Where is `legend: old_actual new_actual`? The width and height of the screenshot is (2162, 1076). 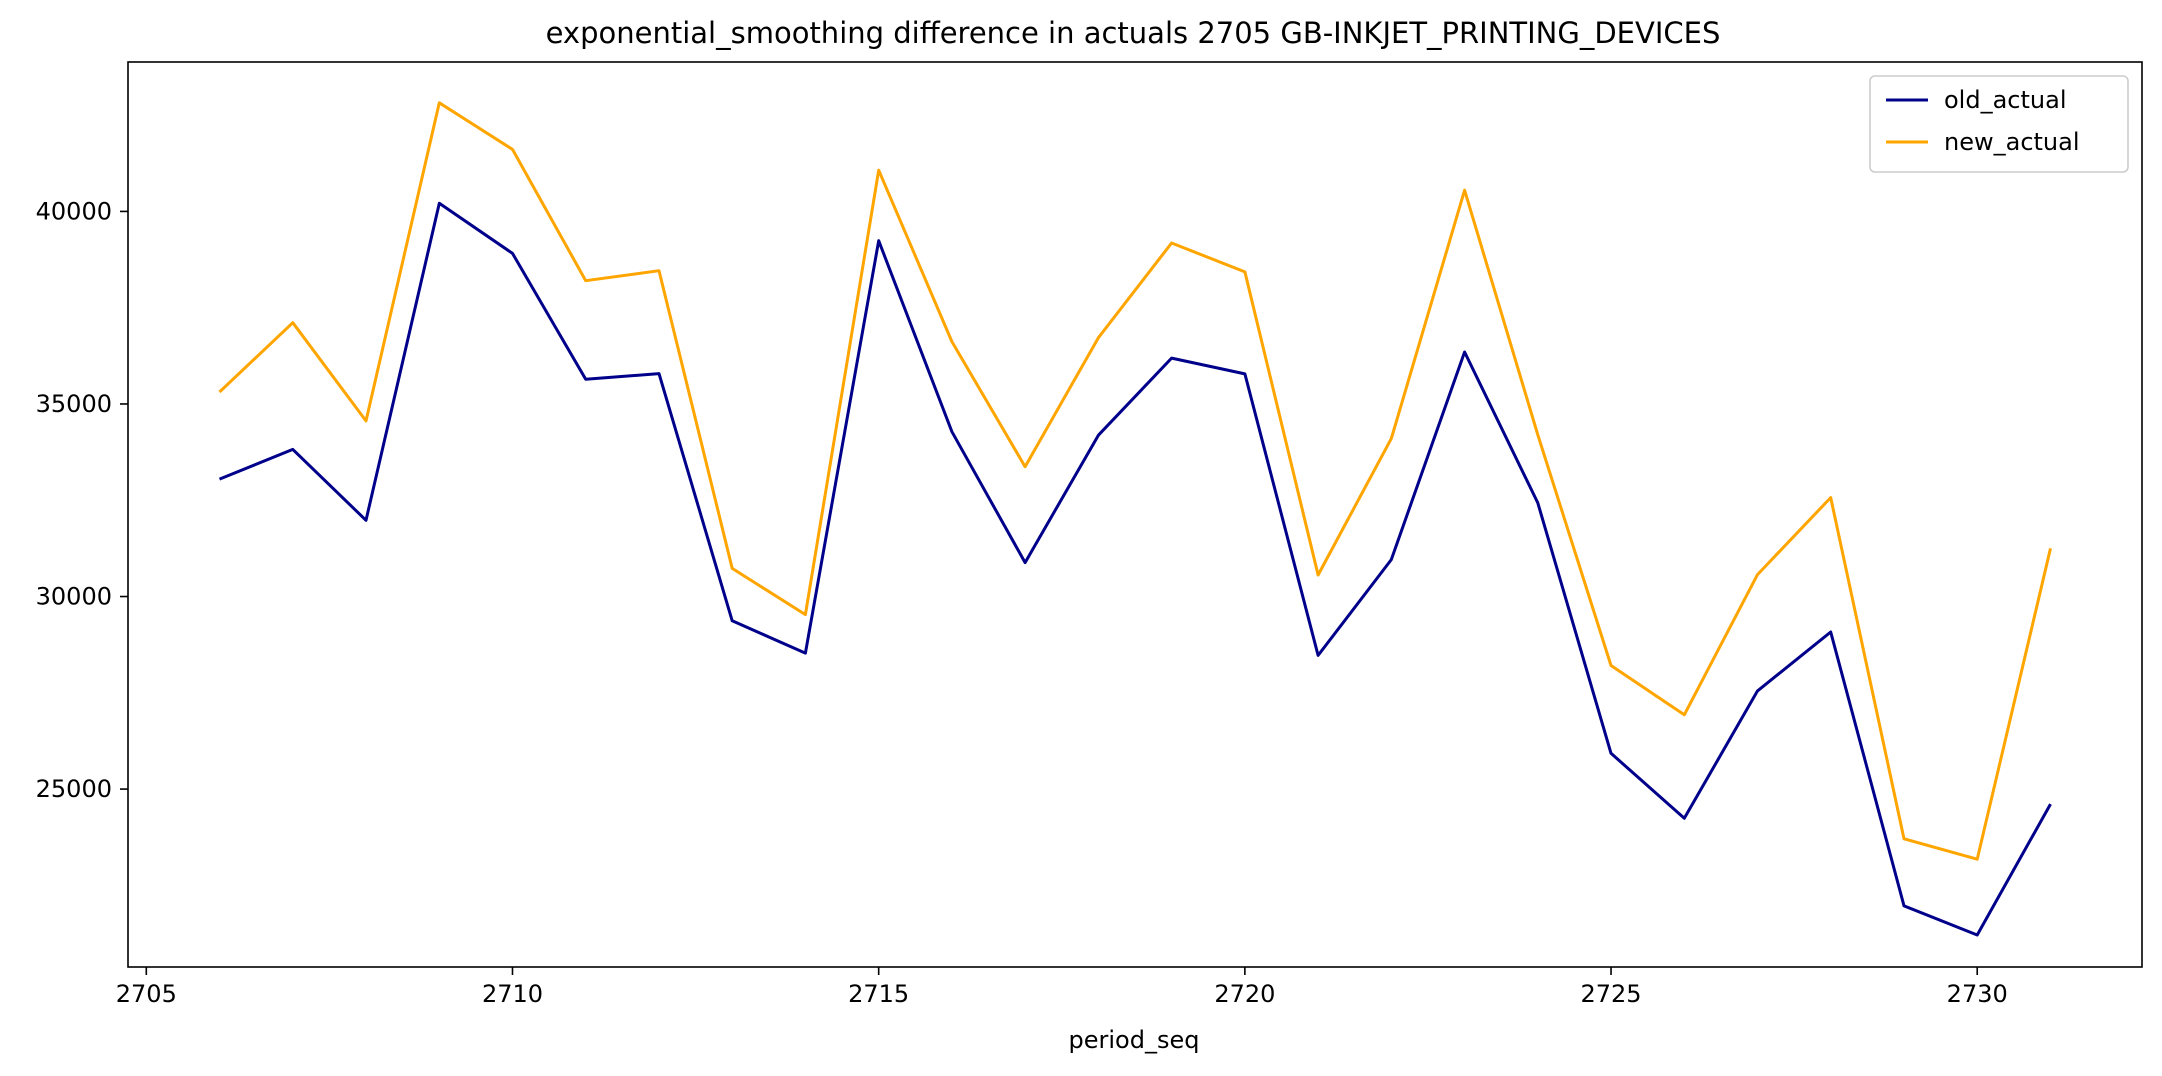
legend: old_actual new_actual is located at coordinates (1999, 124).